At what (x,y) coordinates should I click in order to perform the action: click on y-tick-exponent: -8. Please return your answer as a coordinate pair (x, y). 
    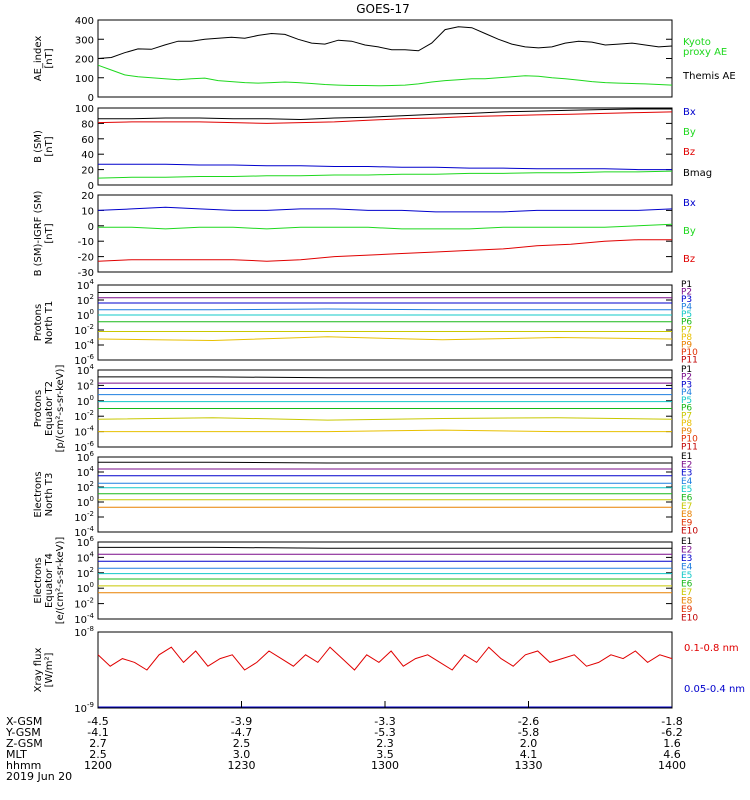
    Looking at the image, I should click on (90, 629).